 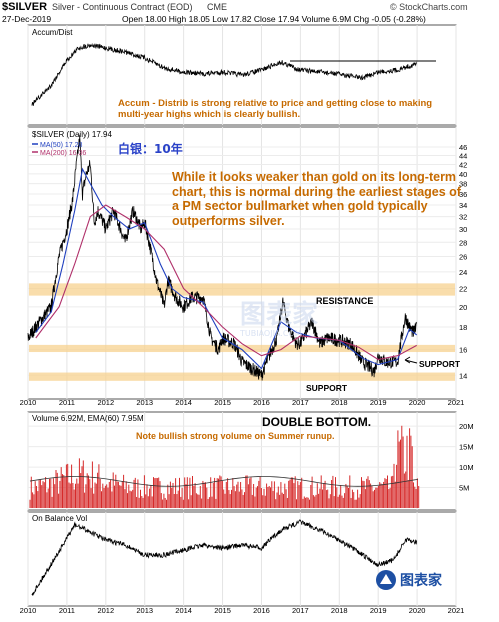 What do you see at coordinates (463, 184) in the screenshot?
I see `y-tick-label: 38` at bounding box center [463, 184].